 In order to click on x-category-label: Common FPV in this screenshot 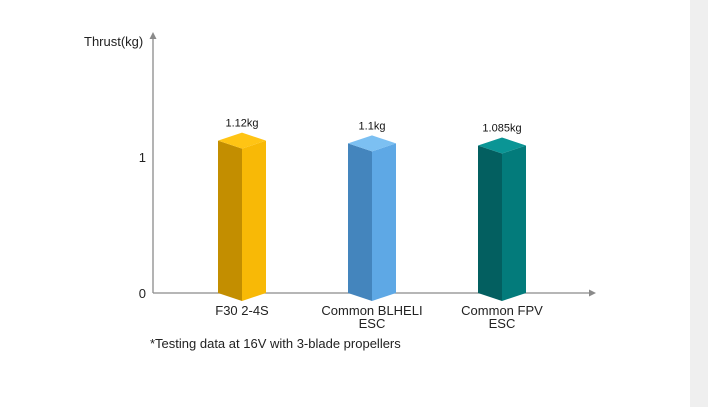, I will do `click(502, 310)`.